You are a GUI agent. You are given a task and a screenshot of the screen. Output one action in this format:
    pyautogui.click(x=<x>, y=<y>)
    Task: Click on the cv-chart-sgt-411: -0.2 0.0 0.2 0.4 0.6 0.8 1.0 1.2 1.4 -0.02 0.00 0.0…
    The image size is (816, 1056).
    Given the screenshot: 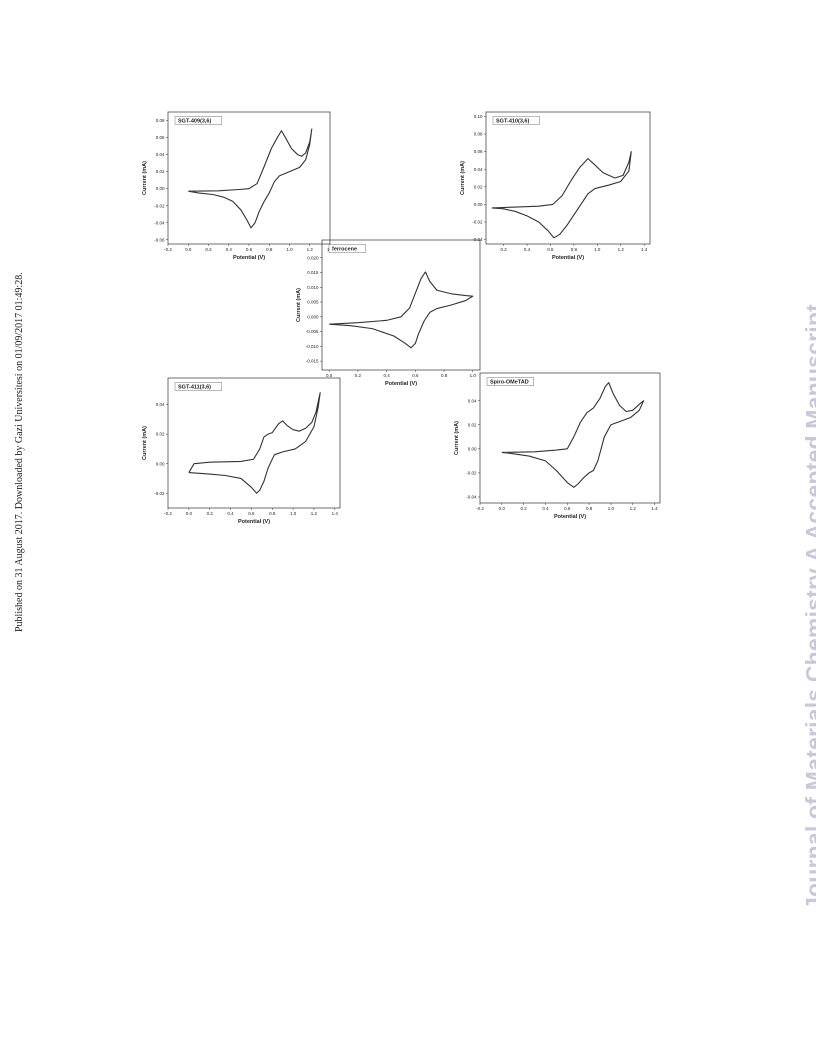 What is the action you would take?
    pyautogui.click(x=241, y=451)
    